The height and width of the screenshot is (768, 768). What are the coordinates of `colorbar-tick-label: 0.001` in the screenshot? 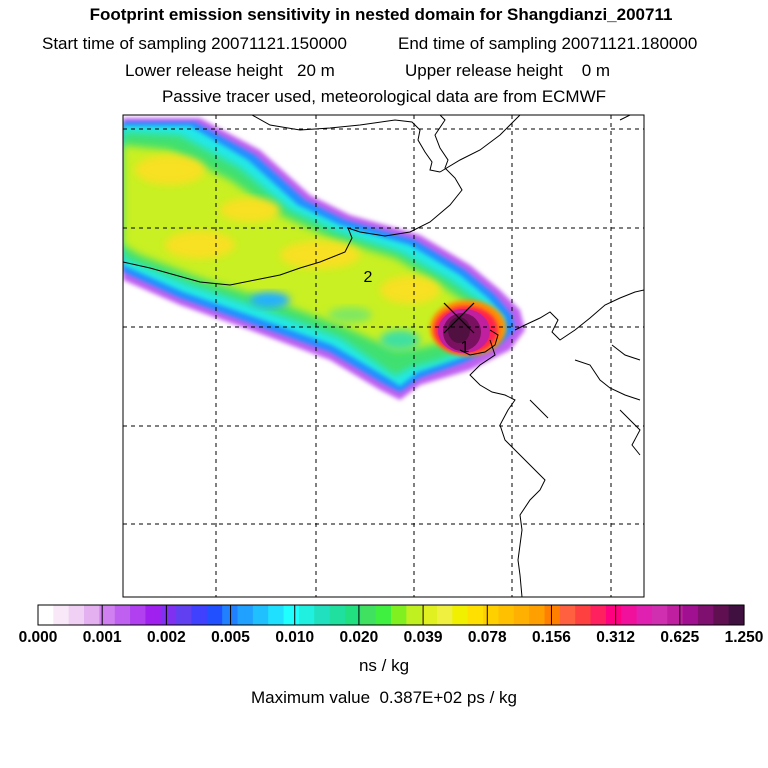 It's located at (102, 637).